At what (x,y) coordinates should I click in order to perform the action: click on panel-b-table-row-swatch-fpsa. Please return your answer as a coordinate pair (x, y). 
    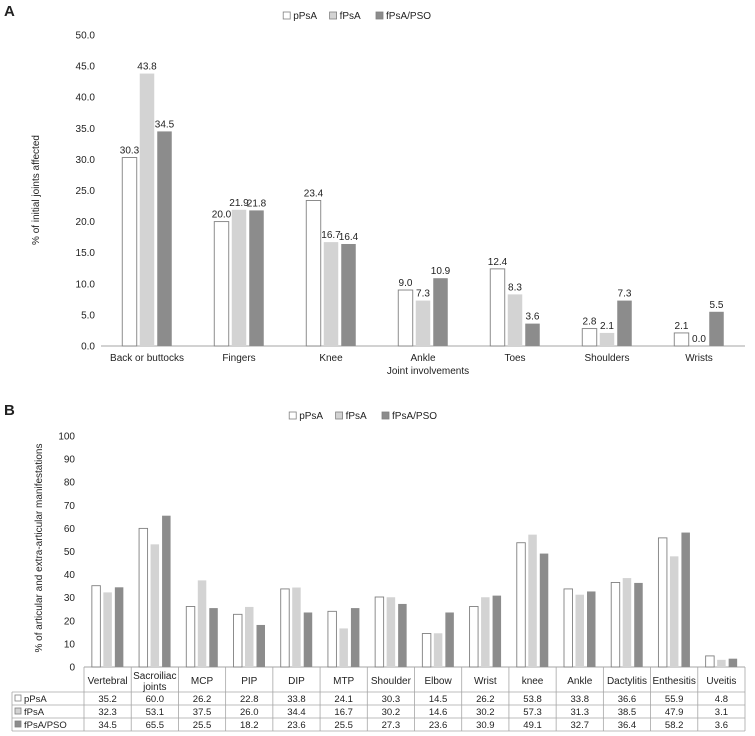
    Looking at the image, I should click on (18, 711).